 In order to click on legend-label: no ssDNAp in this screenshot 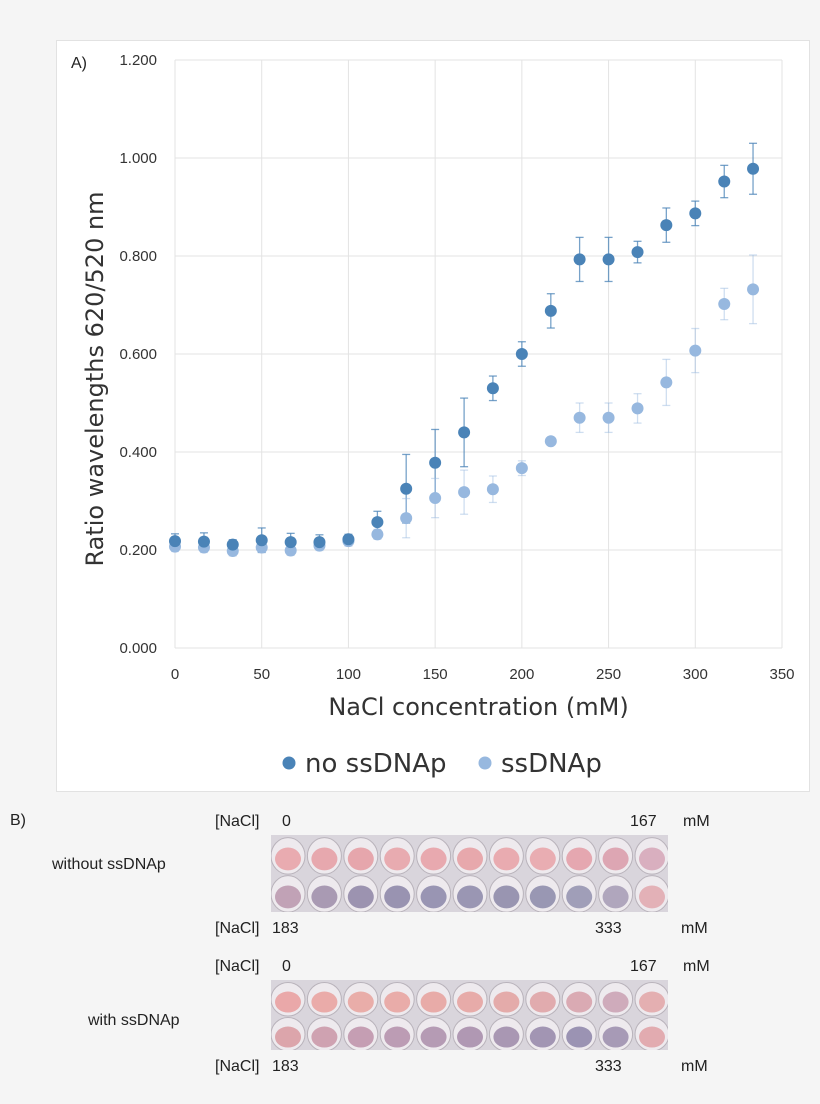, I will do `click(376, 764)`.